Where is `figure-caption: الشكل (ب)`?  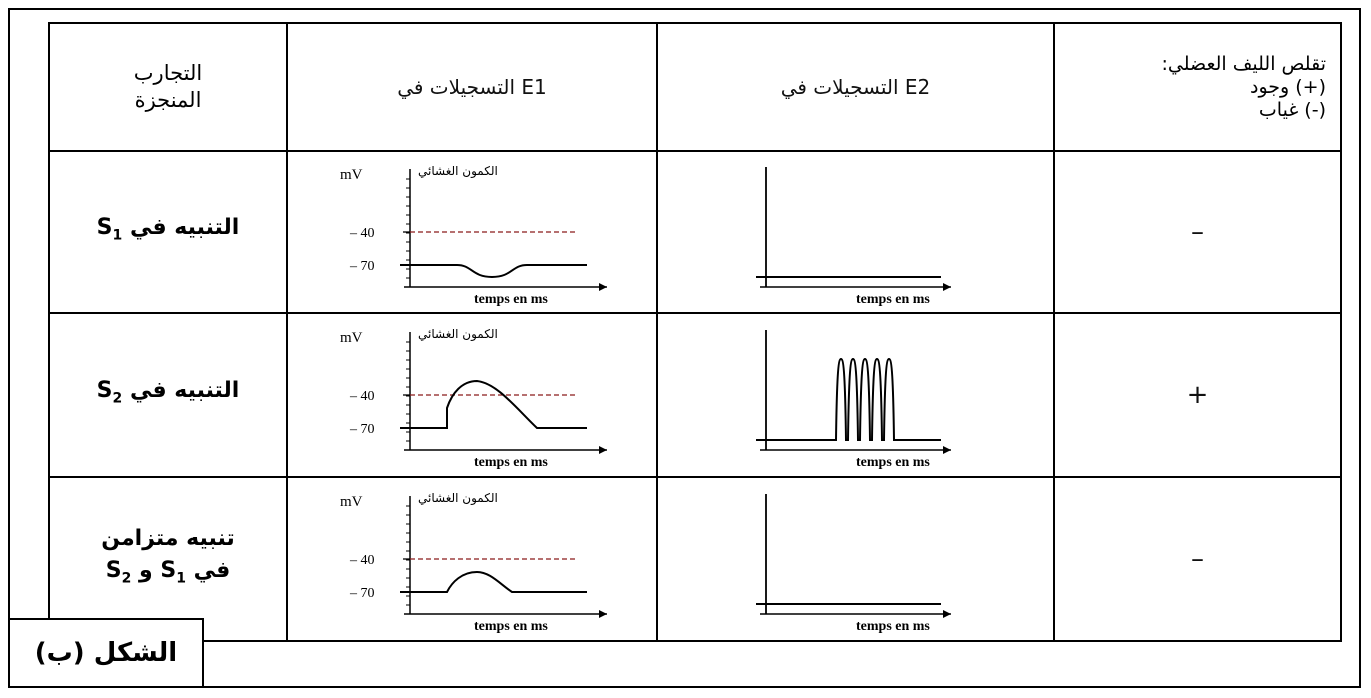 figure-caption: الشكل (ب) is located at coordinates (106, 653).